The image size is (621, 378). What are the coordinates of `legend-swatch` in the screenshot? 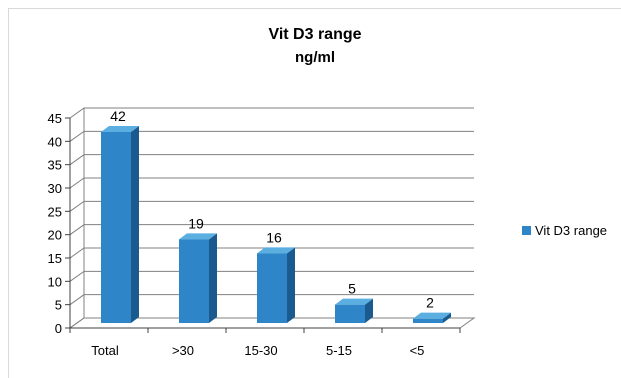 It's located at (526, 230).